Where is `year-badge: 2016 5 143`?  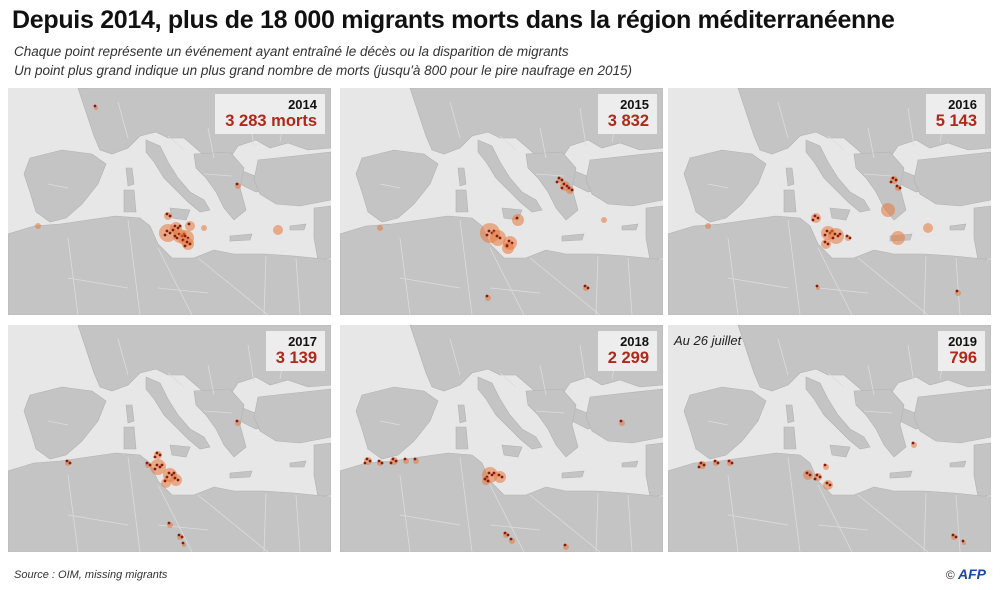 year-badge: 2016 5 143 is located at coordinates (955, 114).